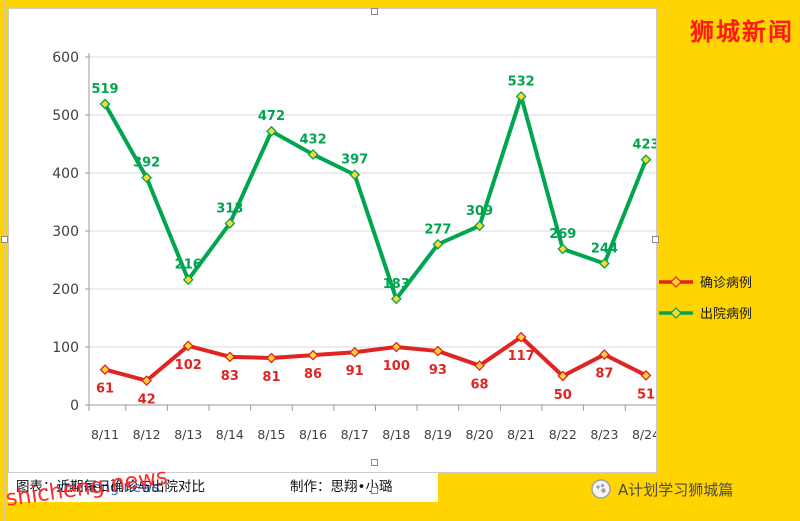 This screenshot has width=800, height=521. I want to click on caption-strip: shicheng.news 图表：近期每日确诊与出院对比 制作：思翔•小璐, so click(223, 487).